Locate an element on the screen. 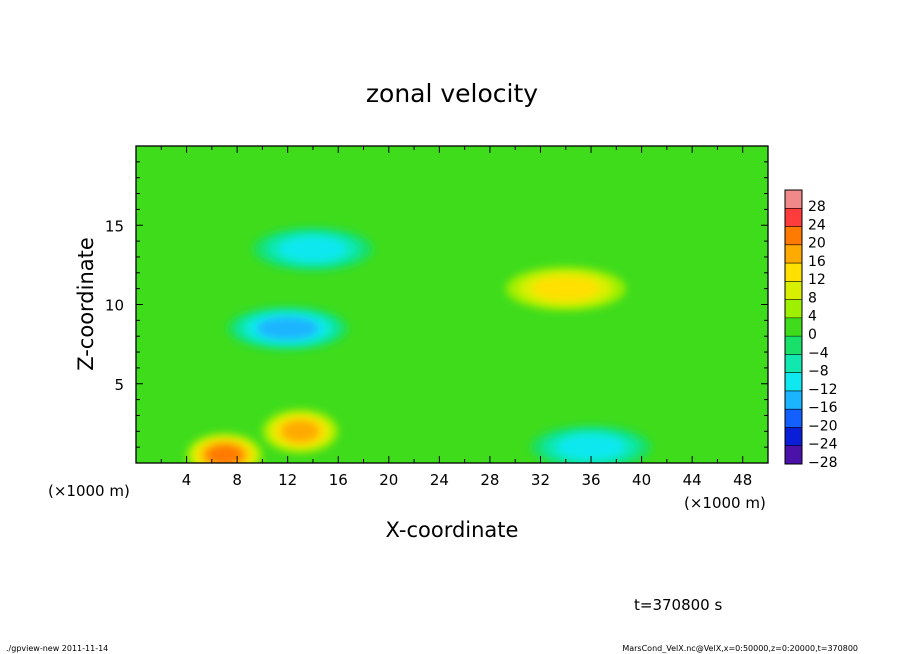 The image size is (904, 654). x-tick-label: 36 is located at coordinates (590, 480).